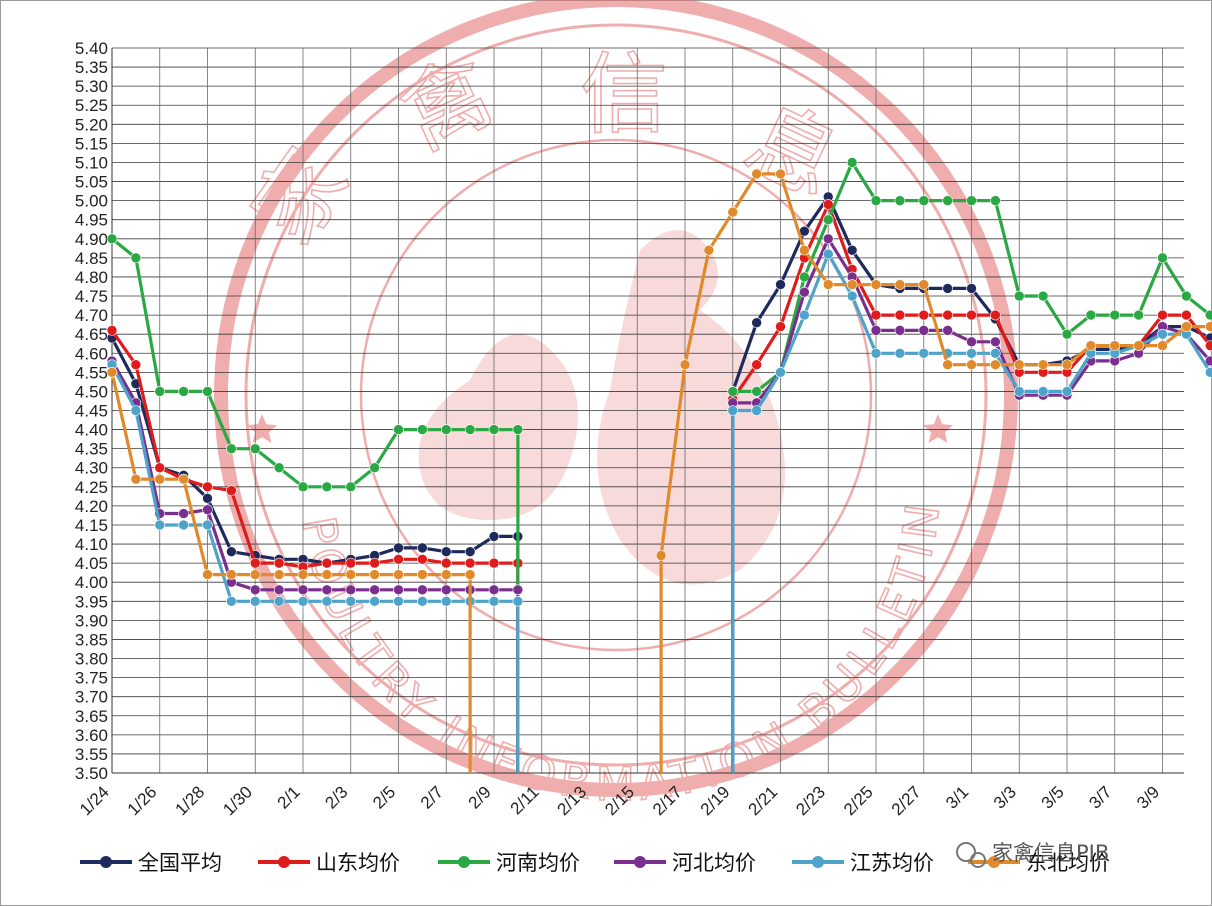 This screenshot has height=906, width=1212. Describe the element at coordinates (94, 800) in the screenshot. I see `x-tick-label: 1/24` at that location.